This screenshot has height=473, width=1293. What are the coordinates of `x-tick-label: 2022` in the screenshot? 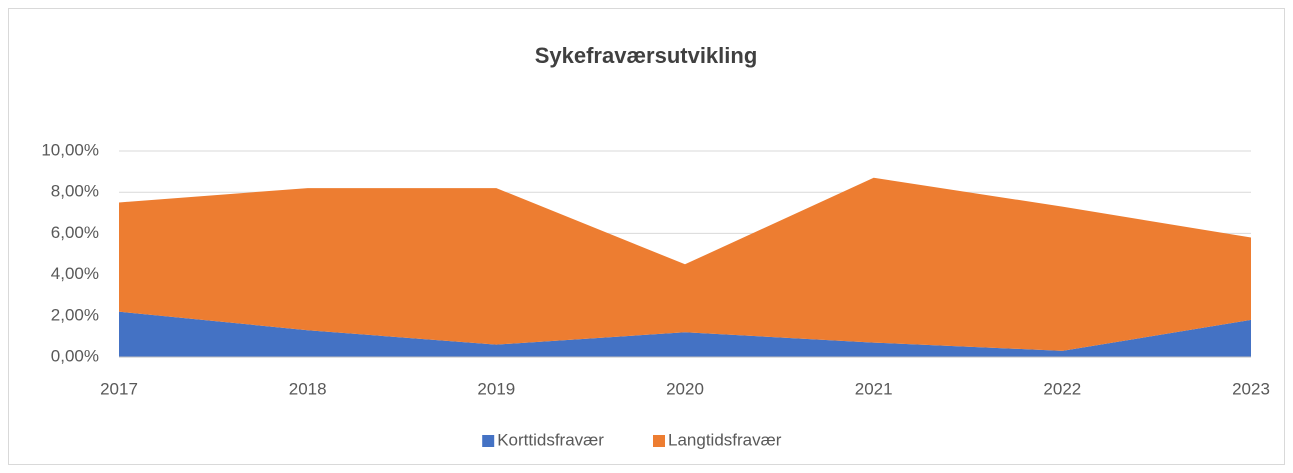 It's located at (1062, 388).